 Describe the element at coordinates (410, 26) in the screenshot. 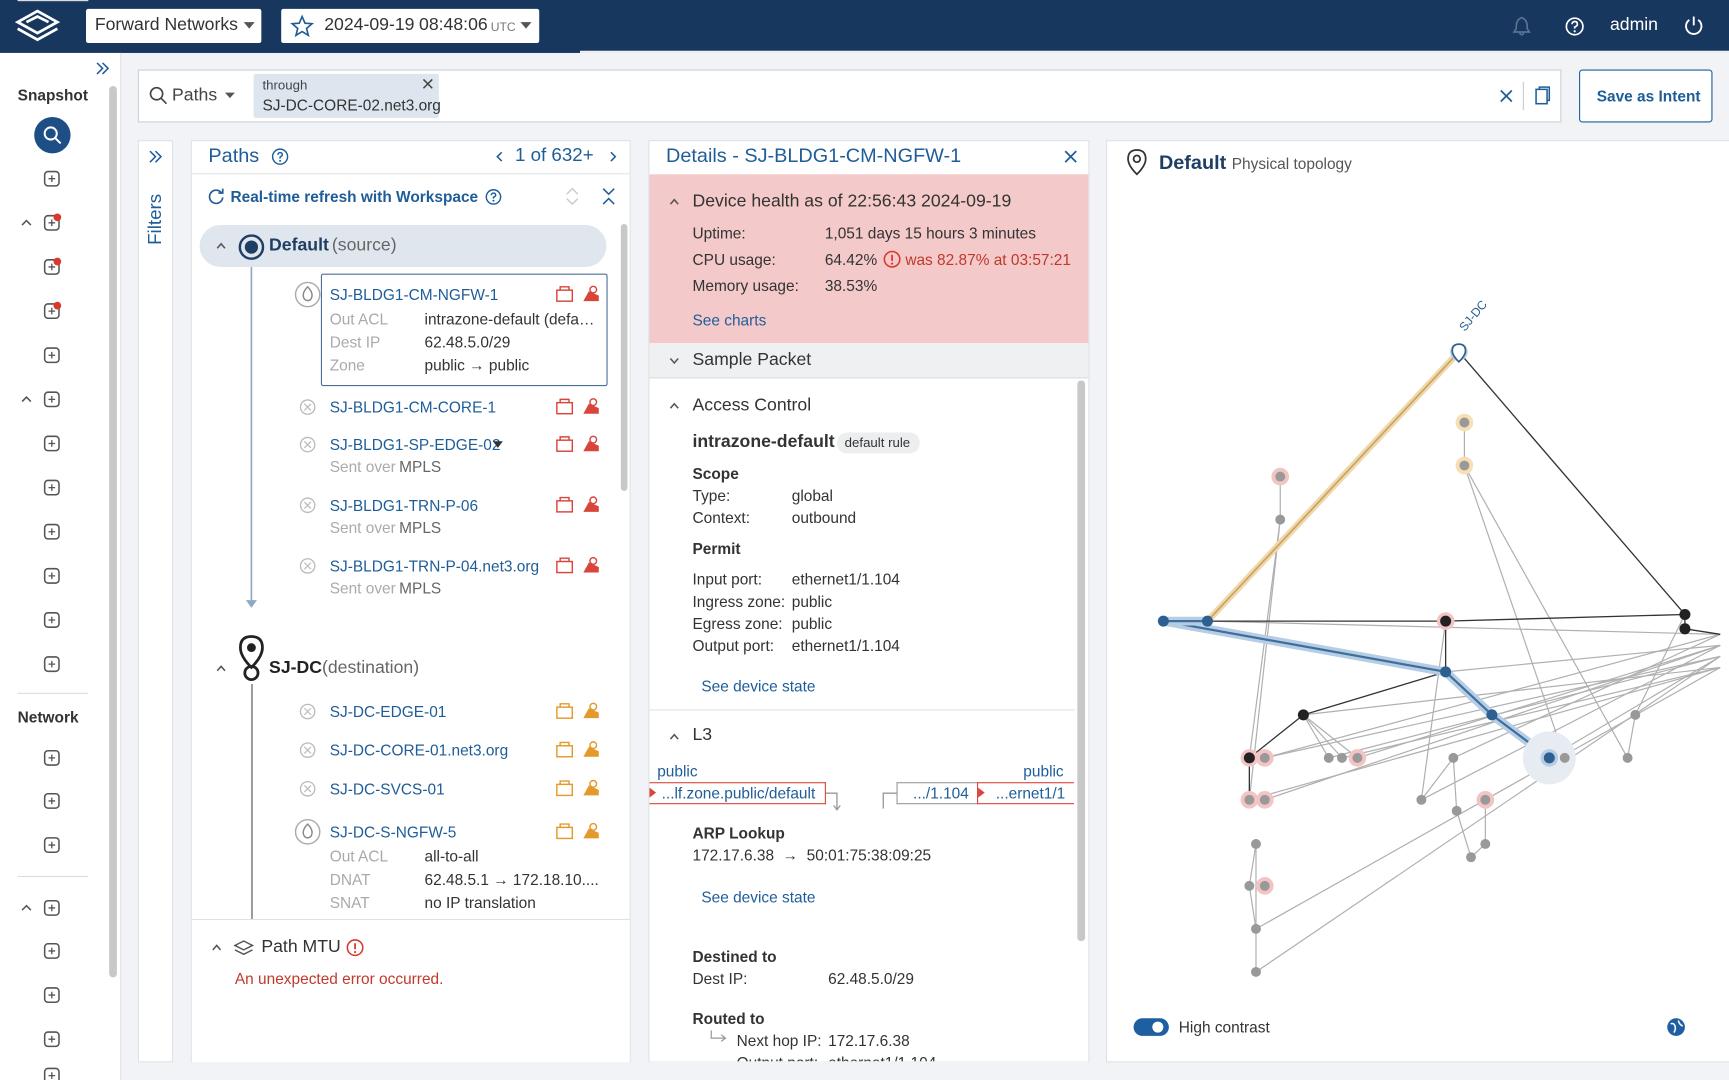

I see `snapshot-select` at that location.